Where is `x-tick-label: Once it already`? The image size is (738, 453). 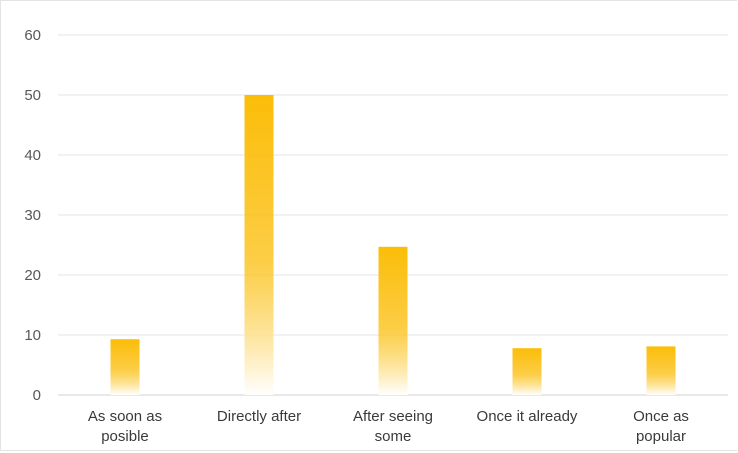
x-tick-label: Once it already is located at coordinates (527, 416).